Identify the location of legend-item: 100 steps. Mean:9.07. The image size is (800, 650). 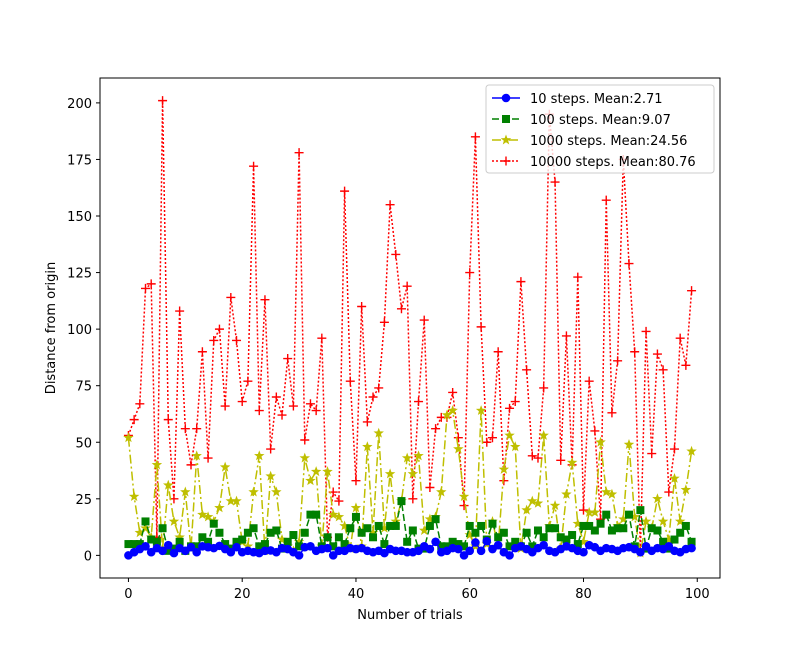
(581, 120).